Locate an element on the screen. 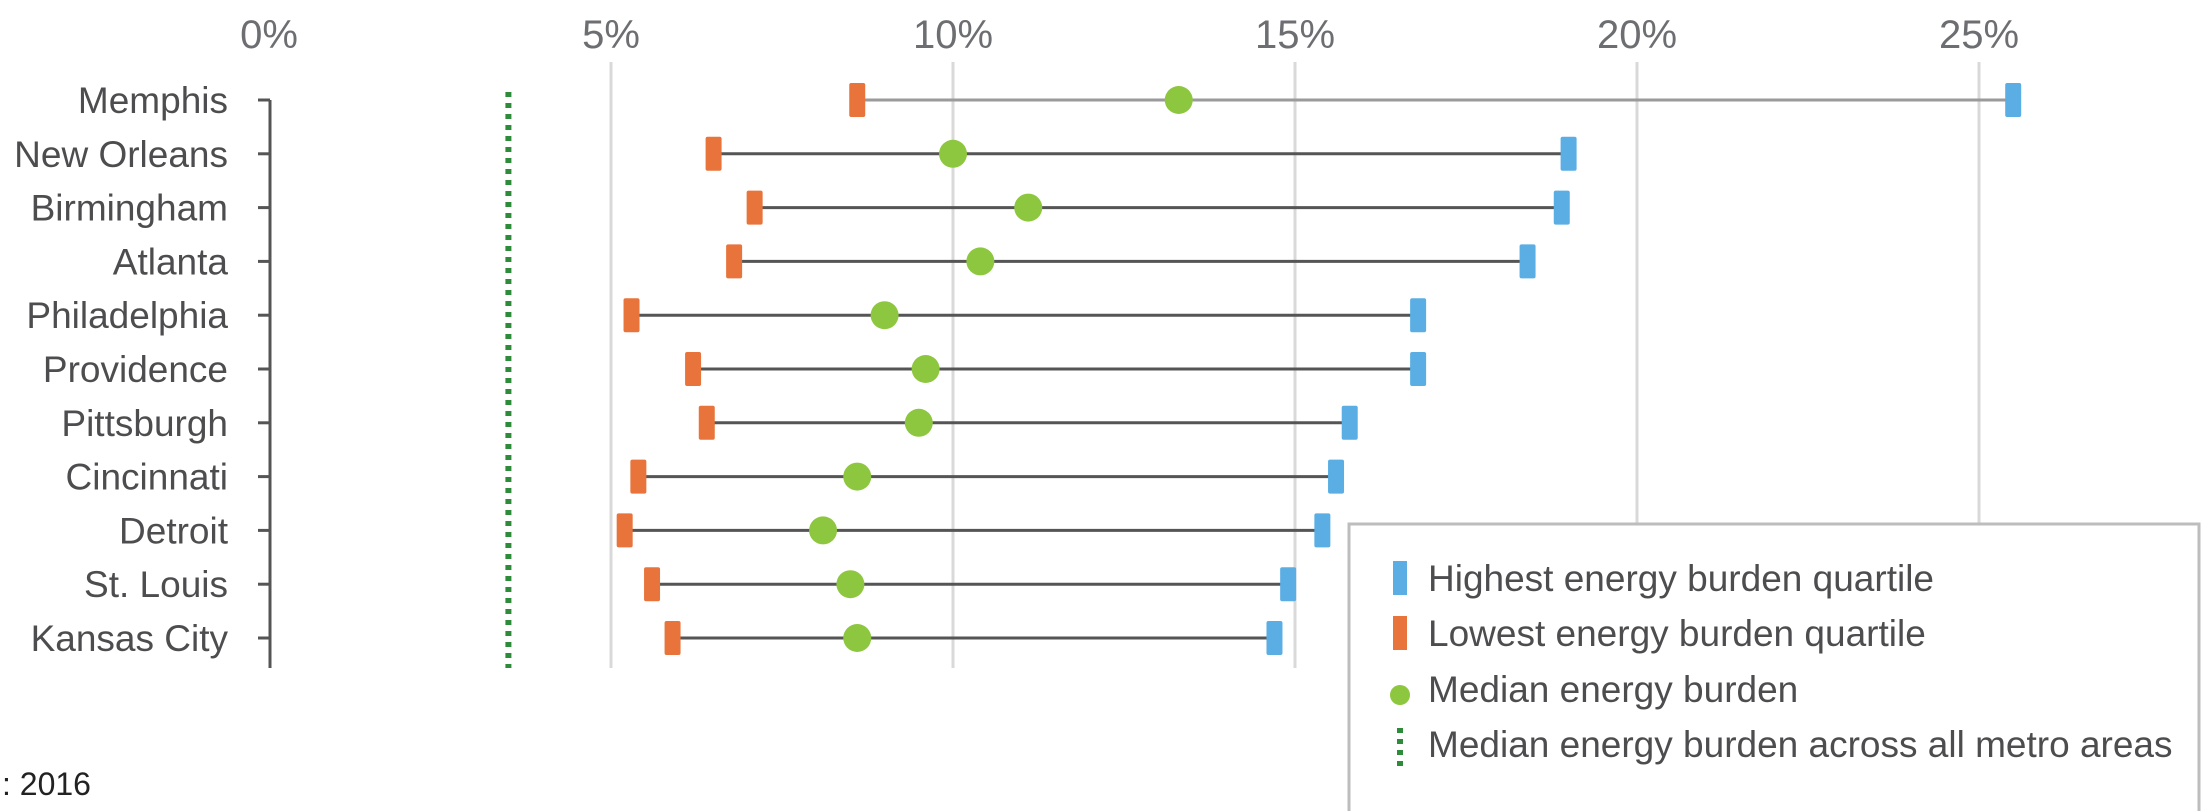 This screenshot has height=811, width=2207. city-row: Philadelphia is located at coordinates (726, 315).